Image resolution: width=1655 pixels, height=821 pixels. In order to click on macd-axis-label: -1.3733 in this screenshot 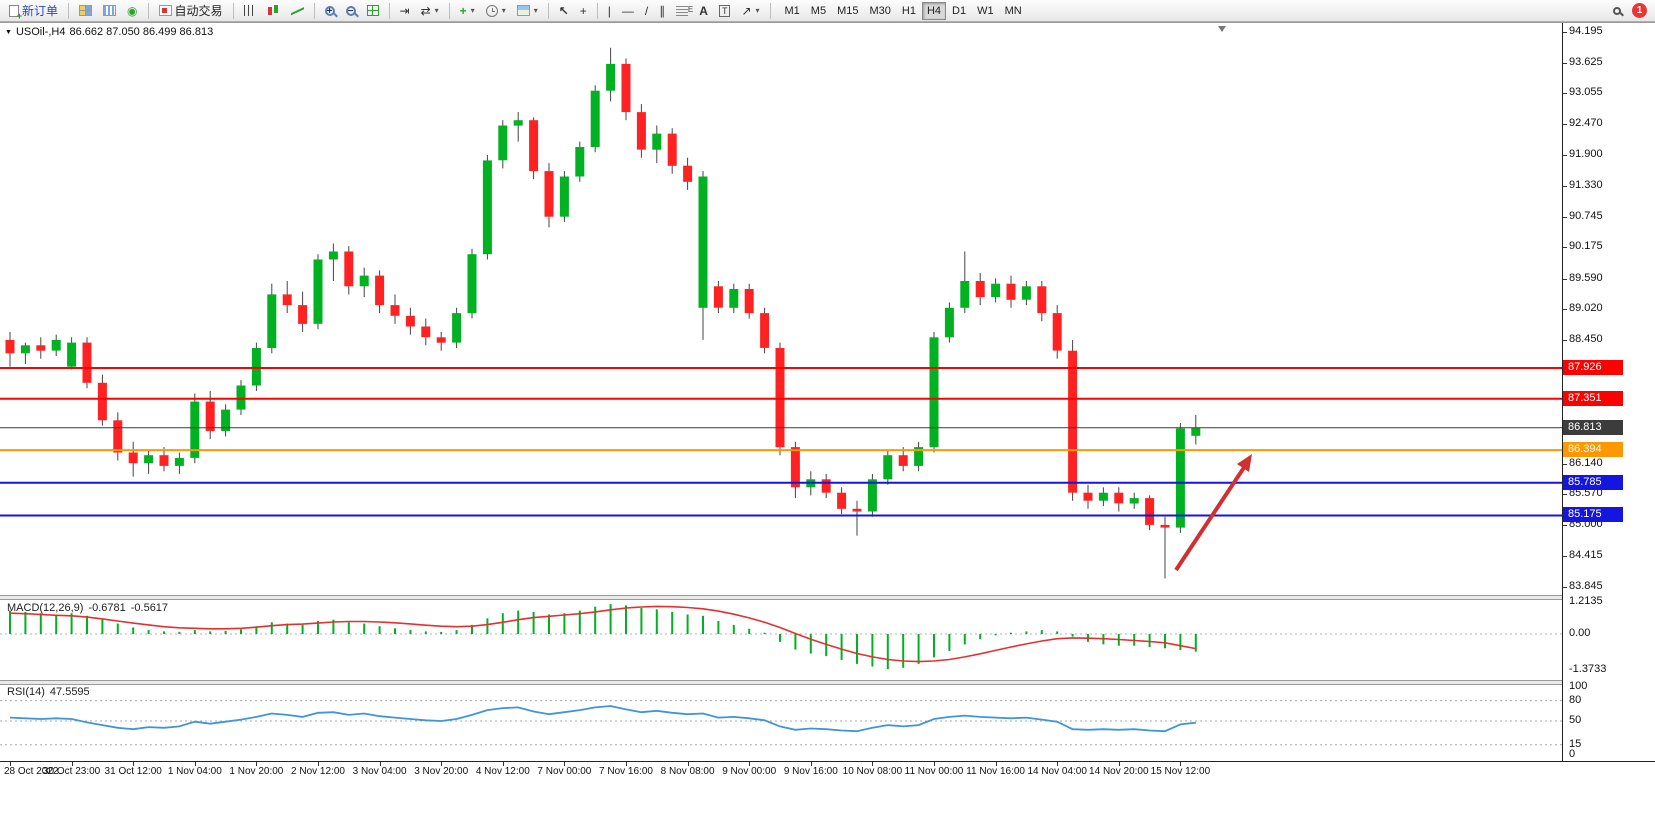, I will do `click(1588, 668)`.